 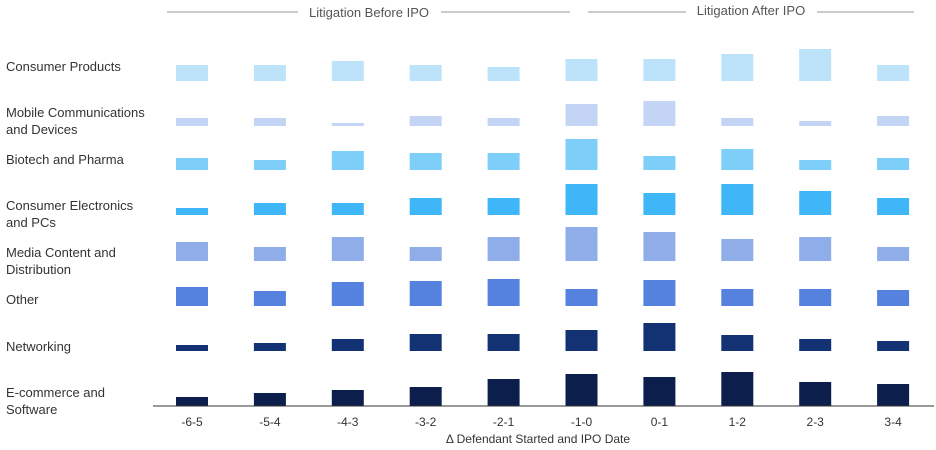 What do you see at coordinates (504, 292) in the screenshot?
I see `cell-r5-c4` at bounding box center [504, 292].